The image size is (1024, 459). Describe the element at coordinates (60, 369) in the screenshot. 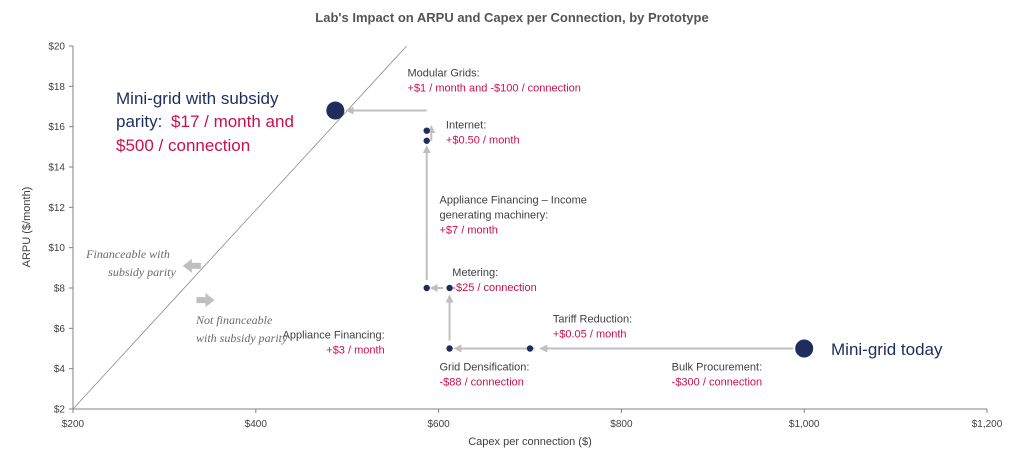

I see `y-tick-label: $4` at that location.